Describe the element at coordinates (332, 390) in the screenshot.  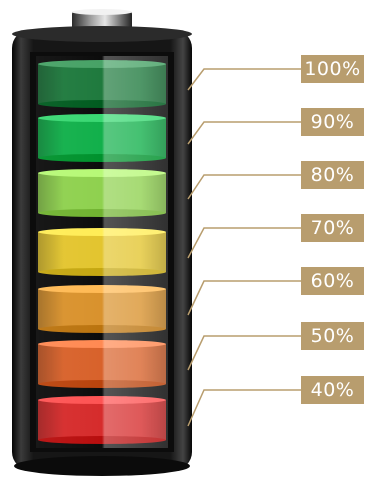
I see `level-label-40: 40%` at that location.